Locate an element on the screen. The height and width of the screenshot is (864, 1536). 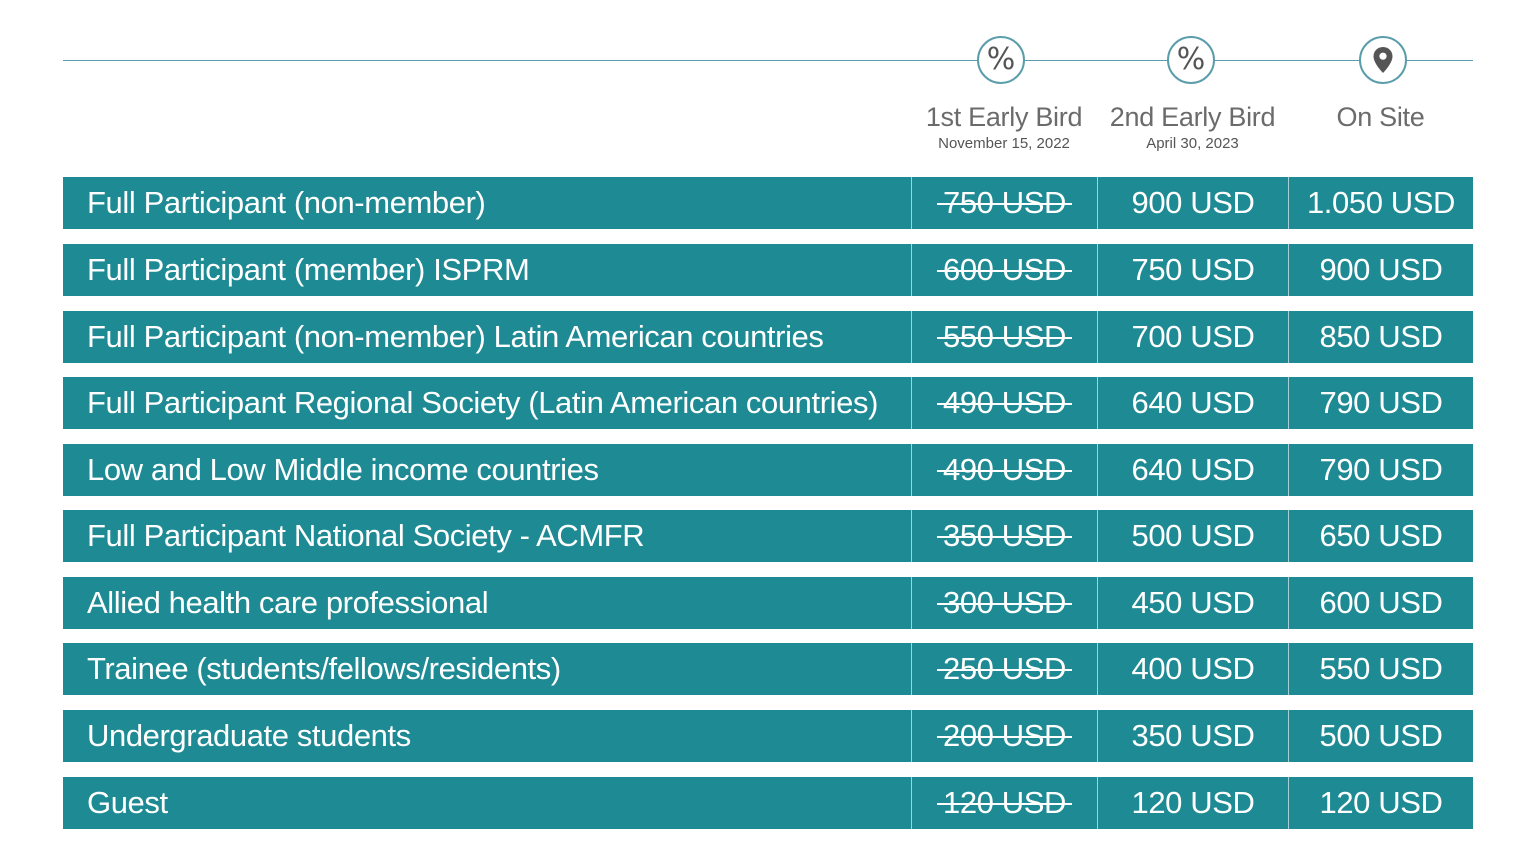
struck-price: 250 USD is located at coordinates (1004, 668).